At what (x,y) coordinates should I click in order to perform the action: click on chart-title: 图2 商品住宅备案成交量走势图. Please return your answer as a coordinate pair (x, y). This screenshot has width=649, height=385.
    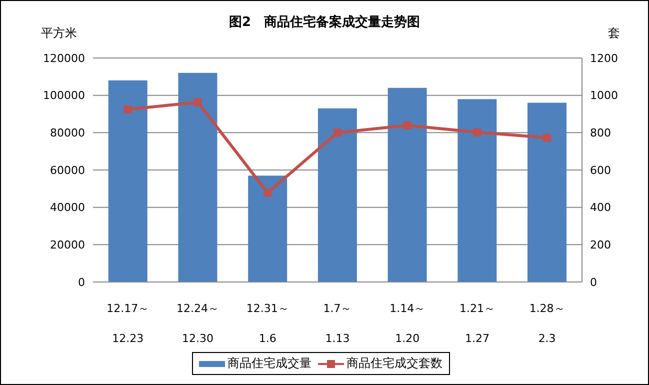
    Looking at the image, I should click on (324, 22).